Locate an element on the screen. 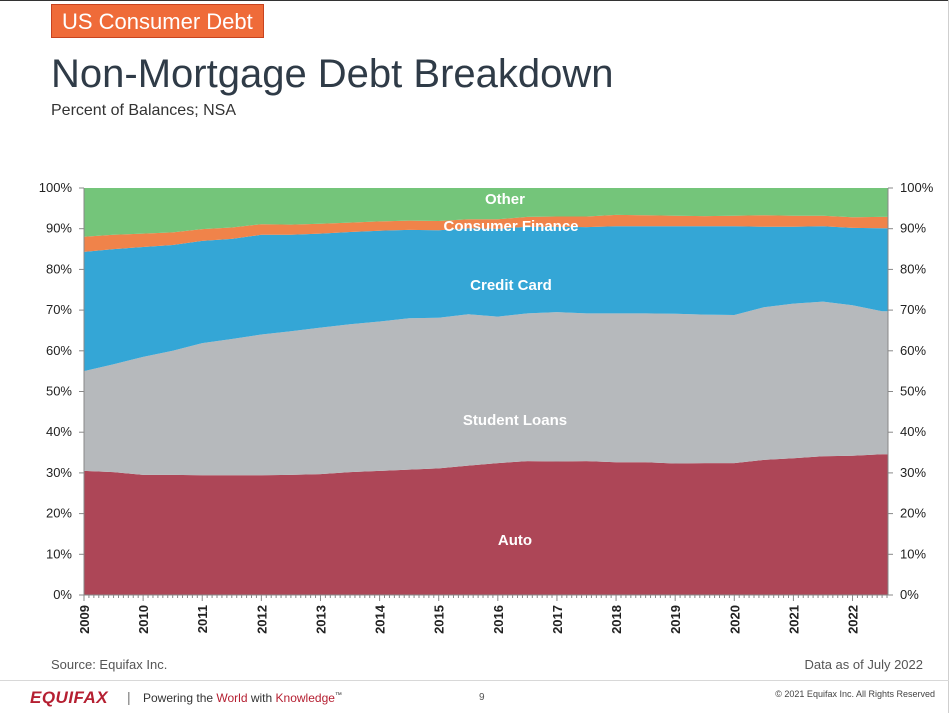 This screenshot has width=949, height=713. footer-rule is located at coordinates (474, 680).